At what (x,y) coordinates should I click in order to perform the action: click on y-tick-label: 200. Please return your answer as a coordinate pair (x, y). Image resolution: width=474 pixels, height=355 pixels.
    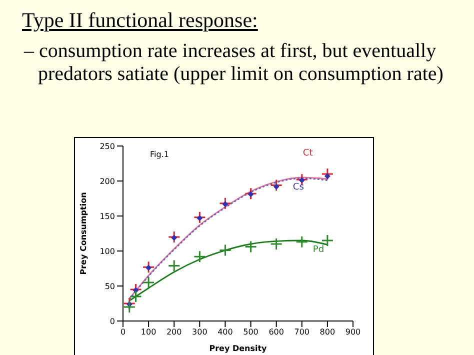
    Looking at the image, I should click on (107, 181).